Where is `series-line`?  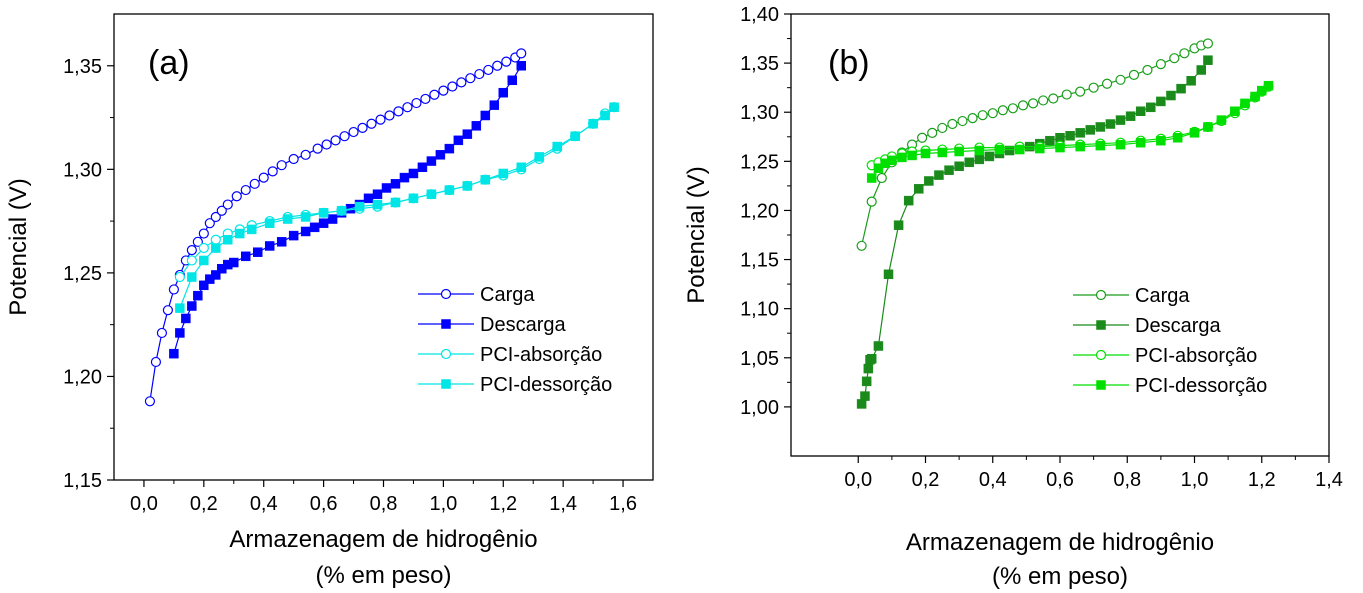 series-line is located at coordinates (1070, 132).